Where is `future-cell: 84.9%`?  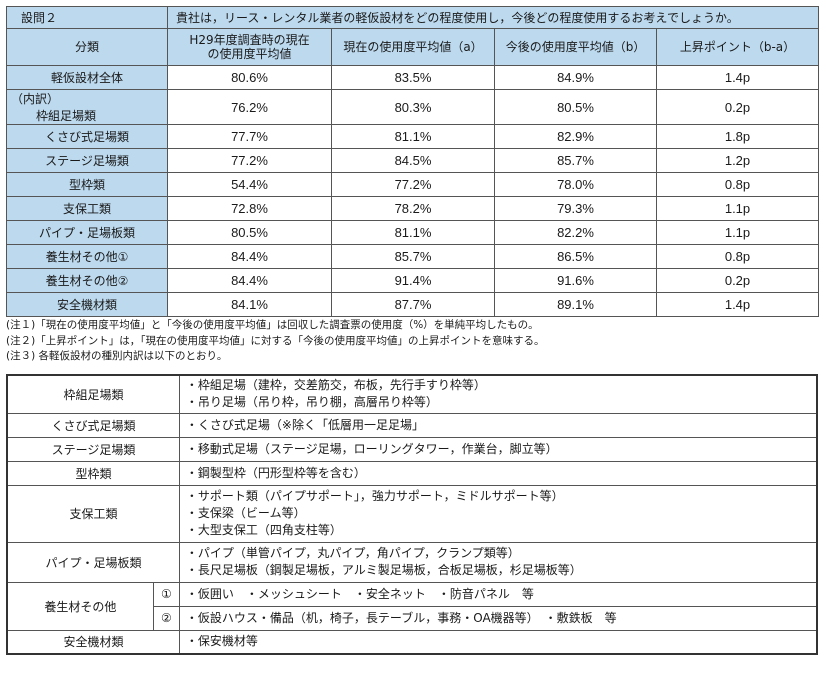 future-cell: 84.9% is located at coordinates (575, 77).